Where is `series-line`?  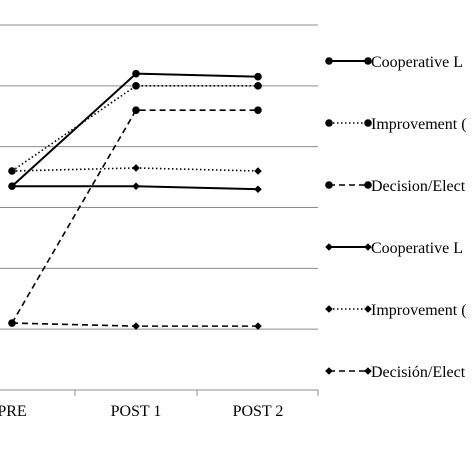 series-line is located at coordinates (134, 128).